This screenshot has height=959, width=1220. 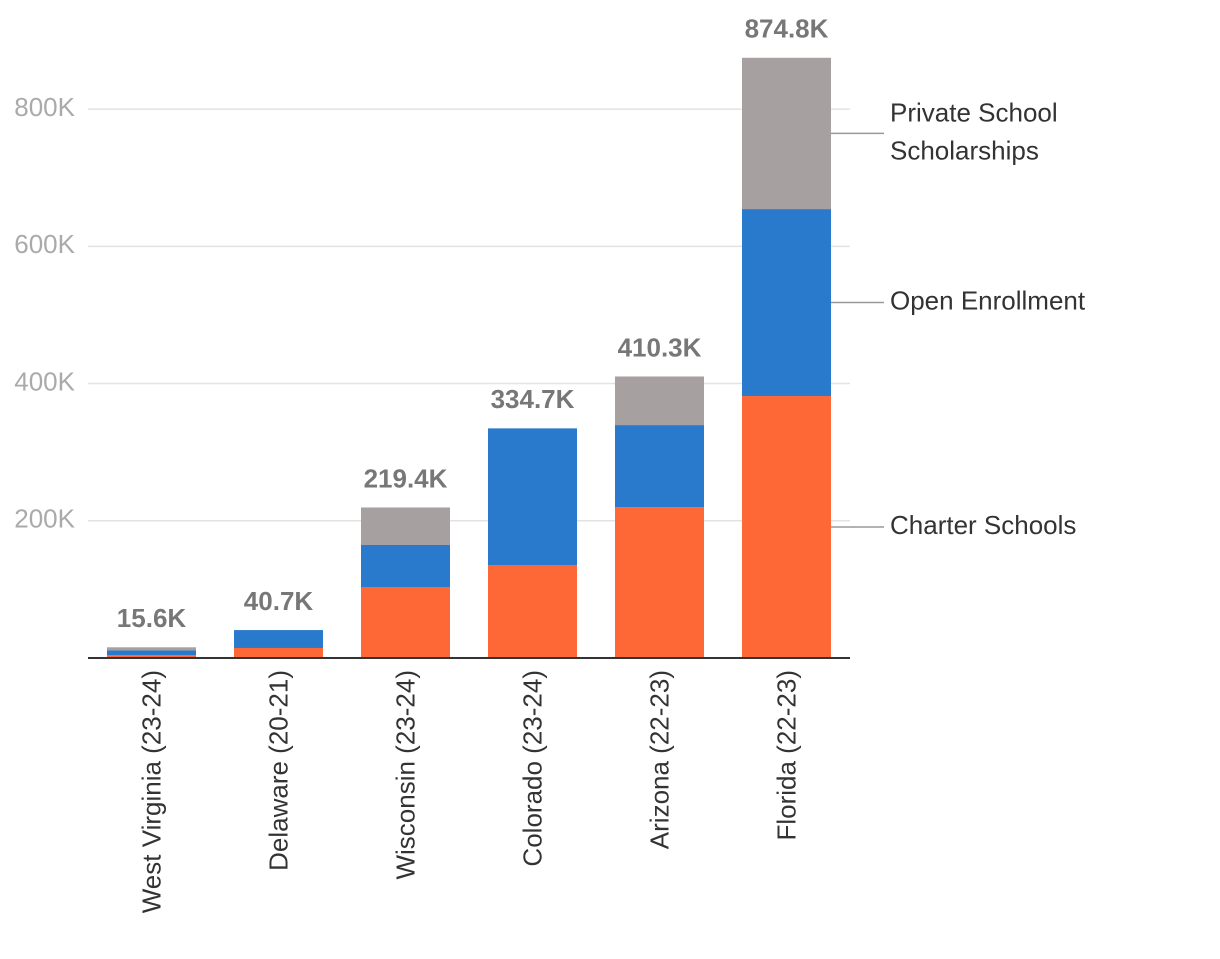 What do you see at coordinates (151, 791) in the screenshot?
I see `x-tick-label: West Virginia (23-24)` at bounding box center [151, 791].